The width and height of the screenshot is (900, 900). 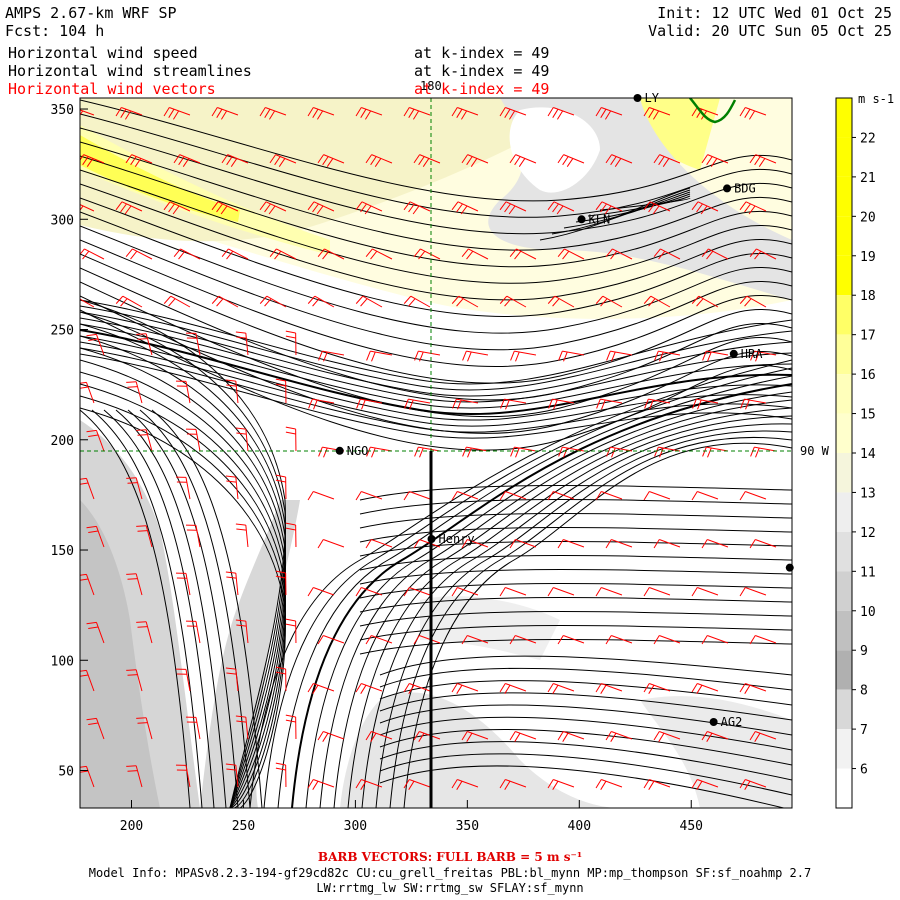 I want to click on station-label: KLN, so click(x=600, y=219).